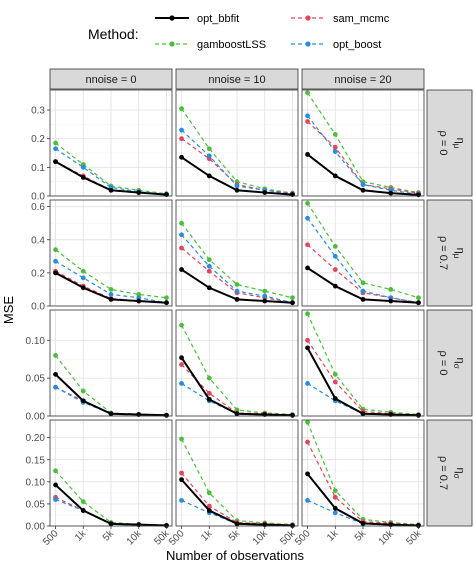 Image resolution: width=474 pixels, height=569 pixels. I want to click on legend-label: sam_mcmc, so click(361, 19).